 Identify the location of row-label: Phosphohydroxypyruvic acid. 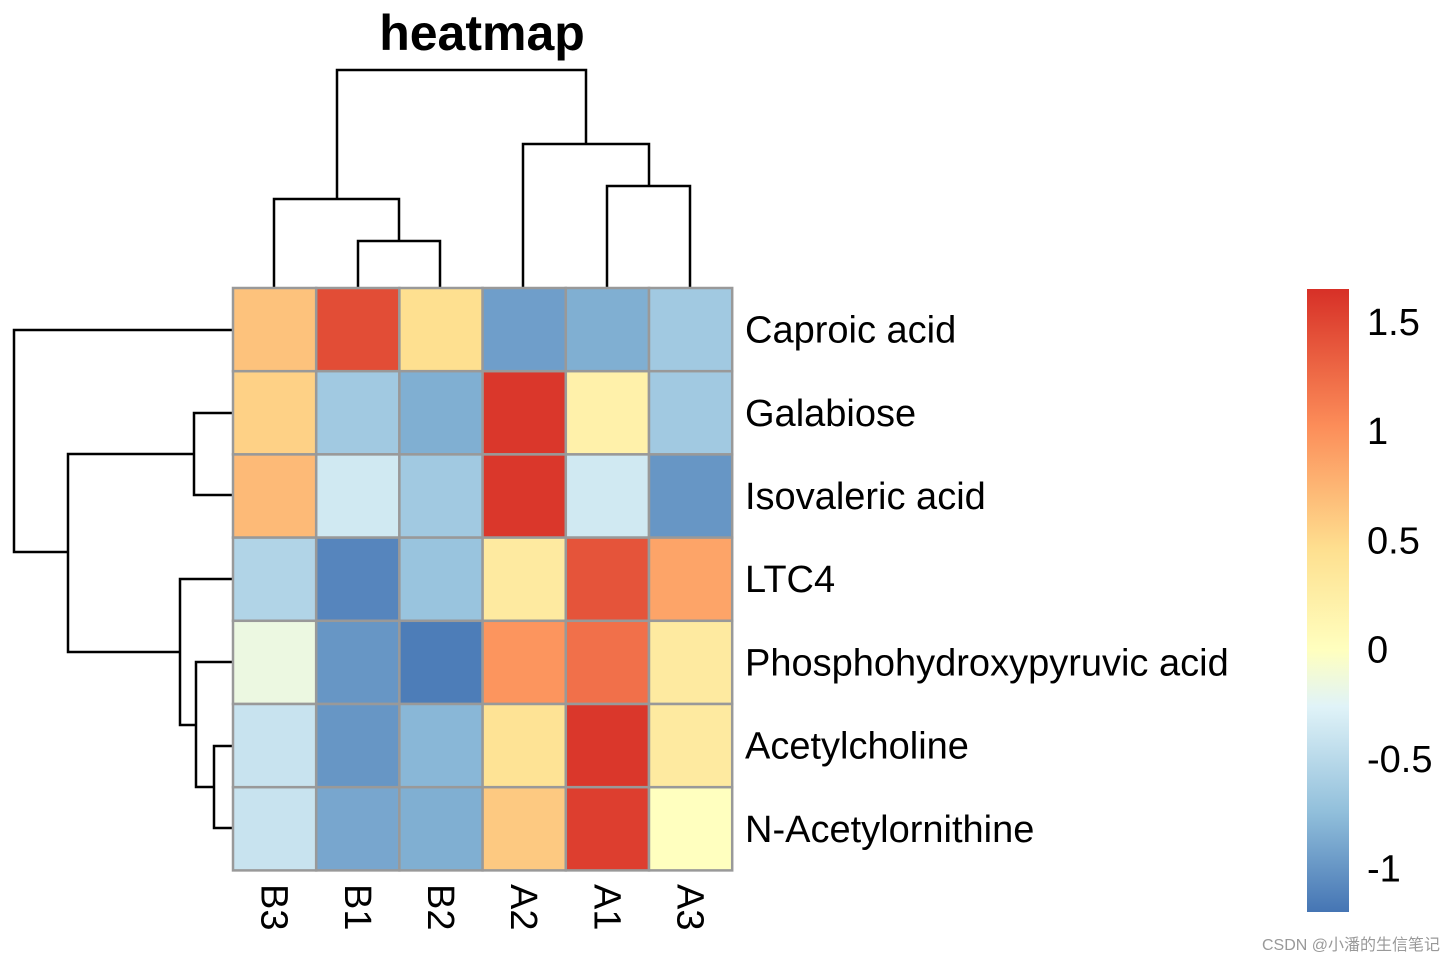
(987, 663).